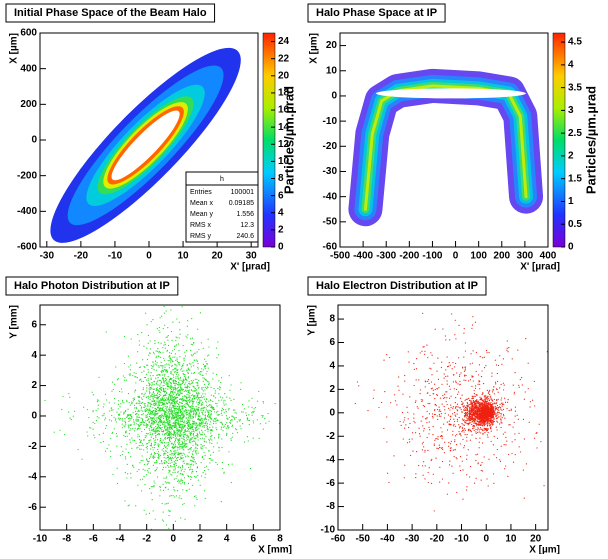 This screenshot has height=559, width=608. What do you see at coordinates (245, 214) in the screenshot?
I see `stats-value: 1.556` at bounding box center [245, 214].